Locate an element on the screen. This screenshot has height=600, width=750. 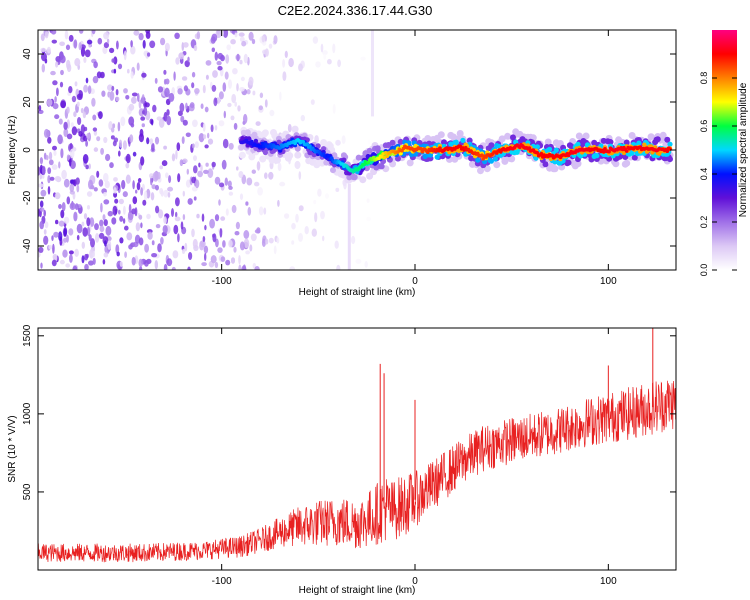
colorbar-tick-label: 0.6 is located at coordinates (704, 126).